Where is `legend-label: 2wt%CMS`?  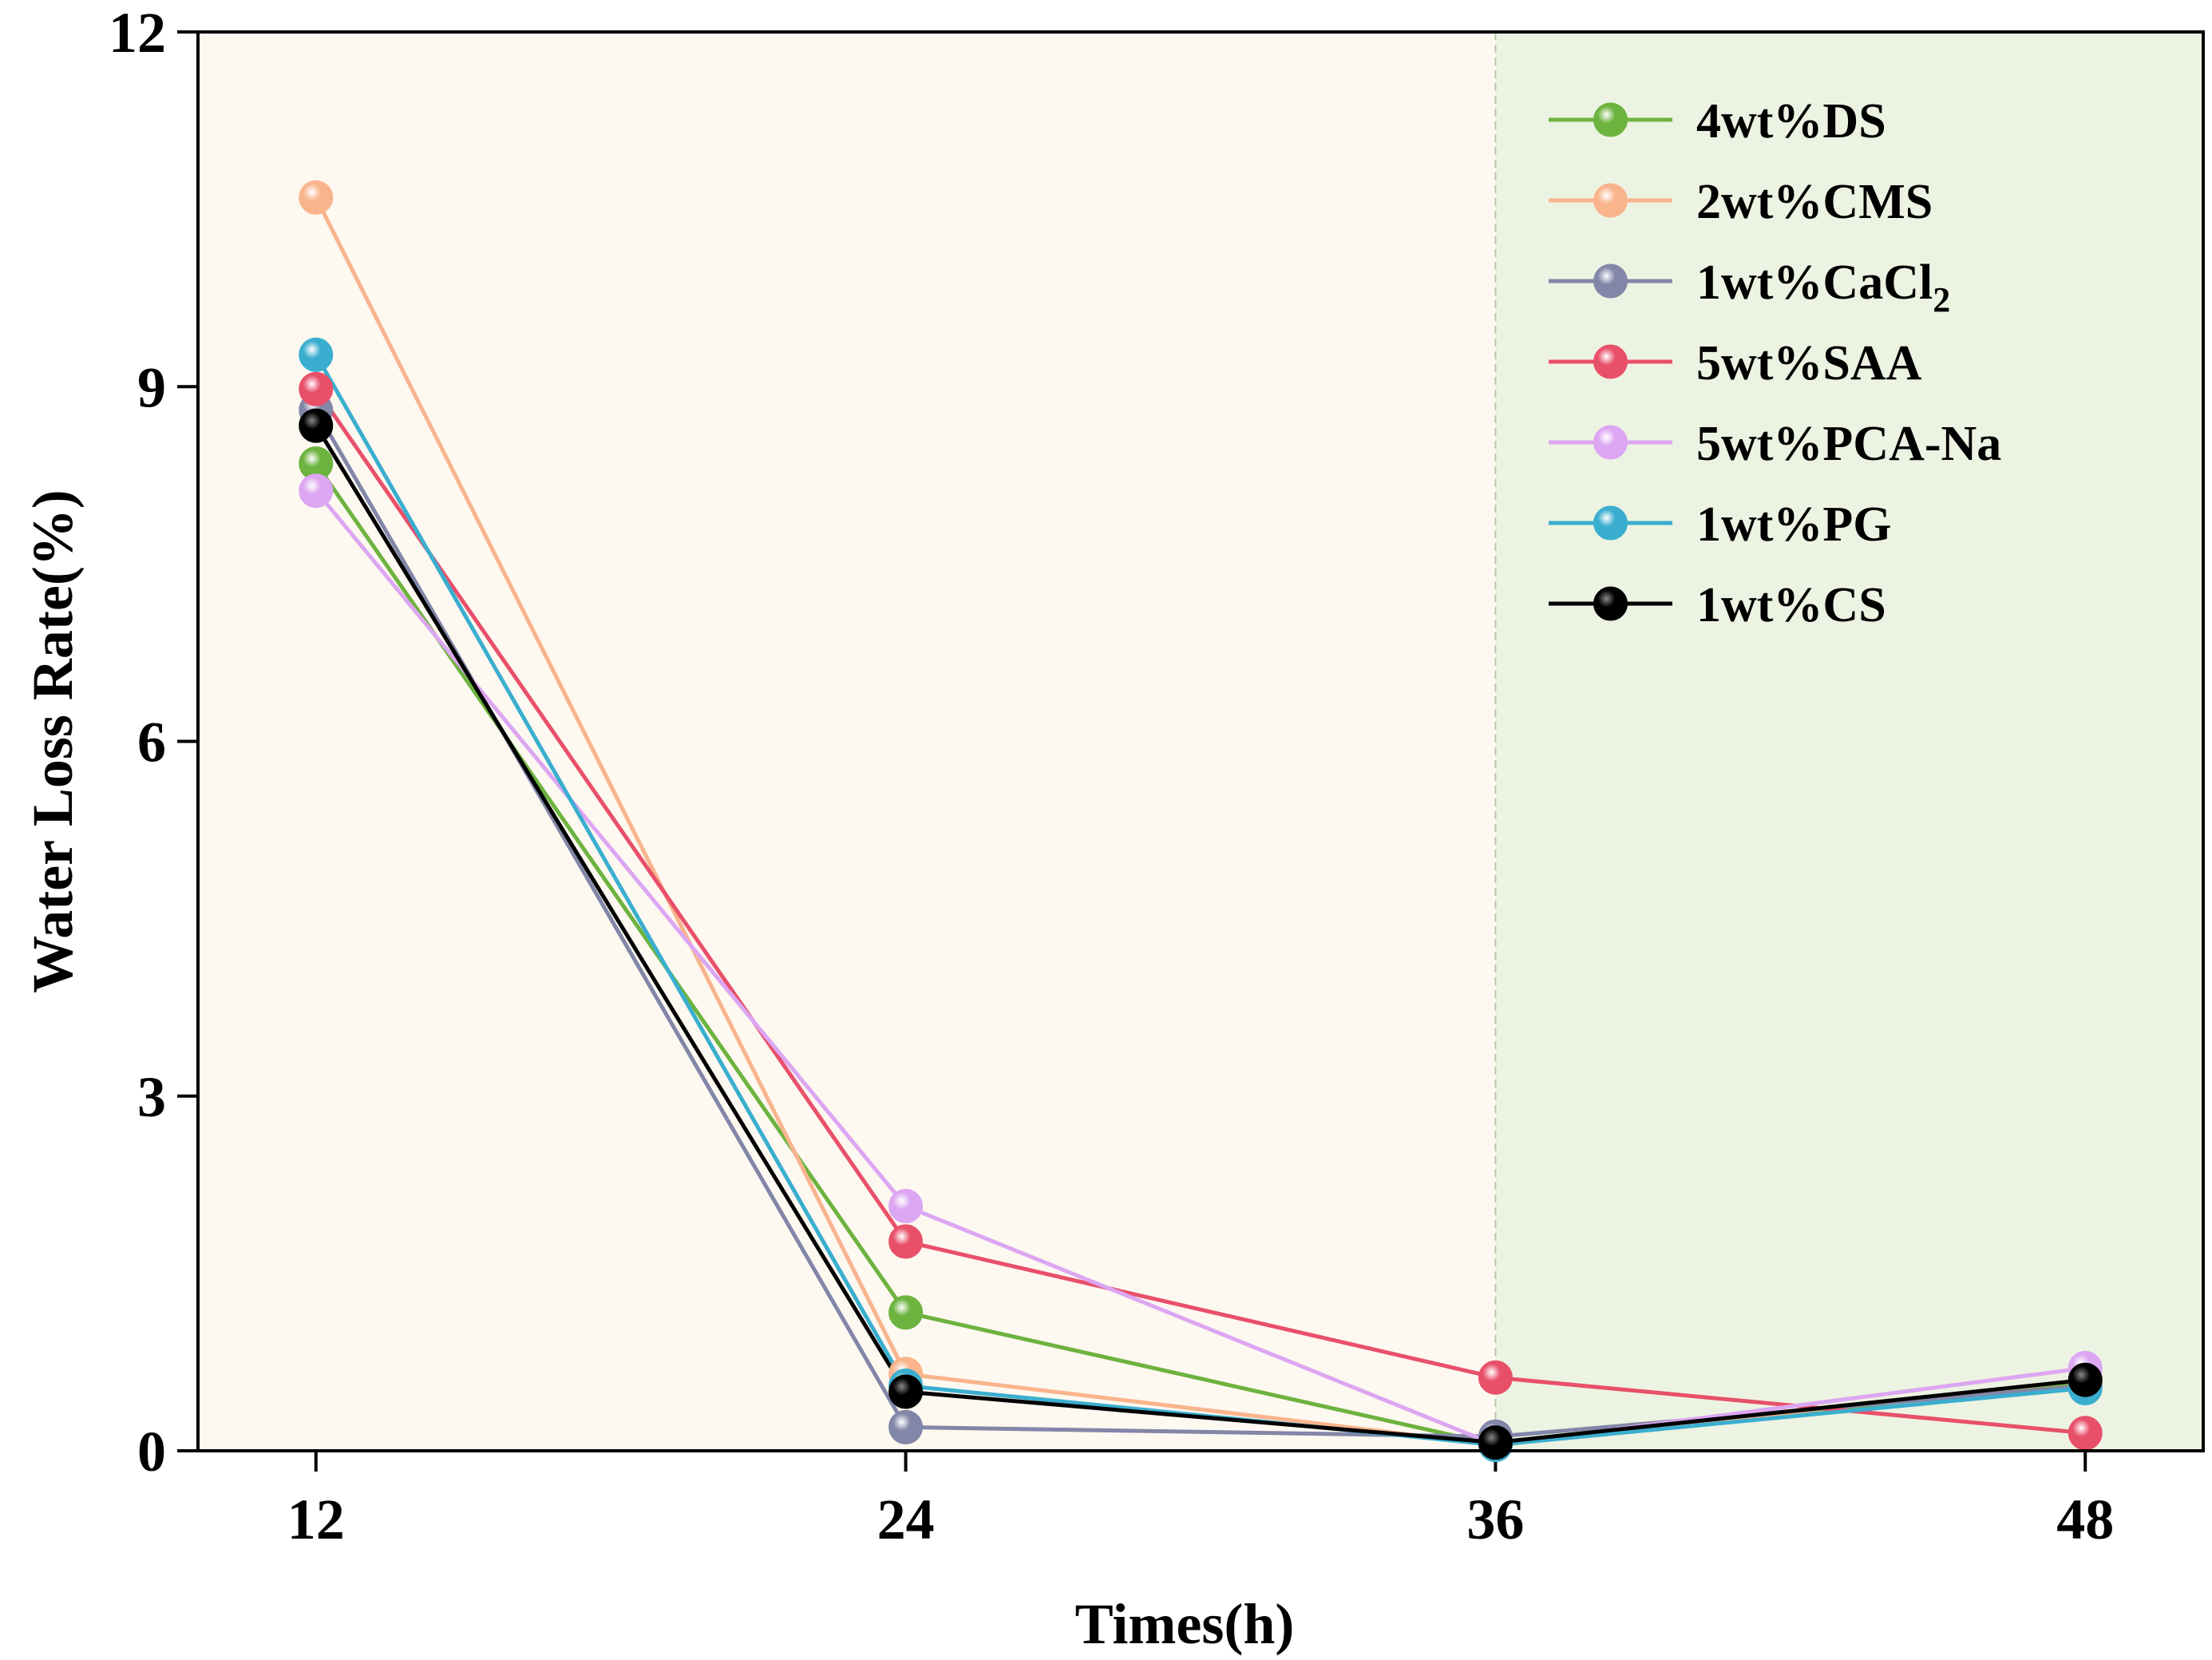
legend-label: 2wt%CMS is located at coordinates (1814, 202).